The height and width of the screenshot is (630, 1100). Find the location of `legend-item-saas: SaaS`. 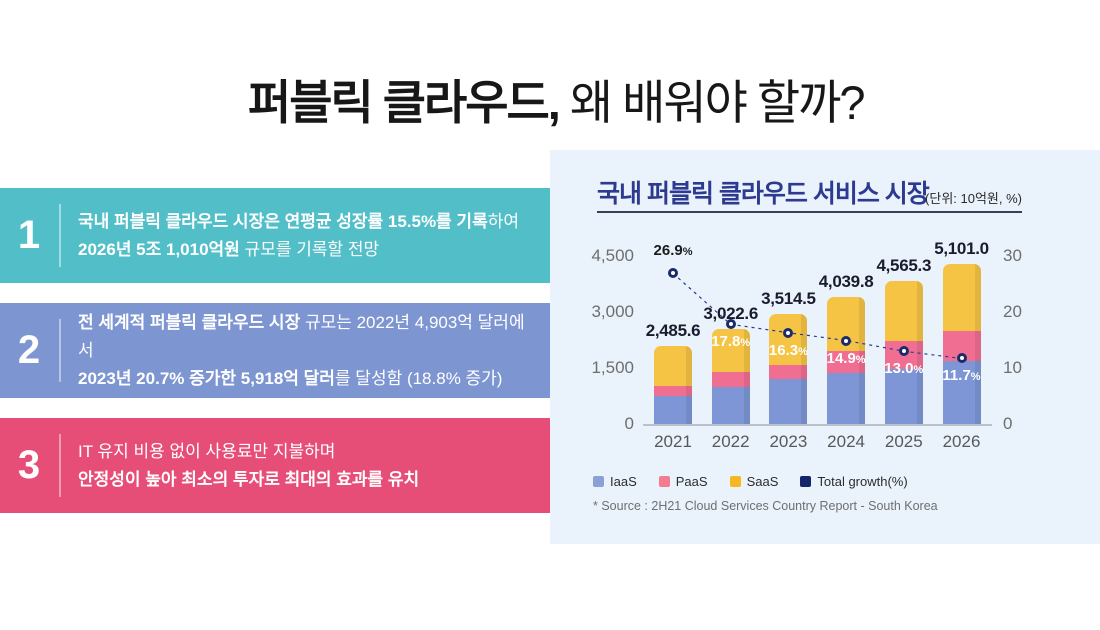

legend-item-saas: SaaS is located at coordinates (754, 481).